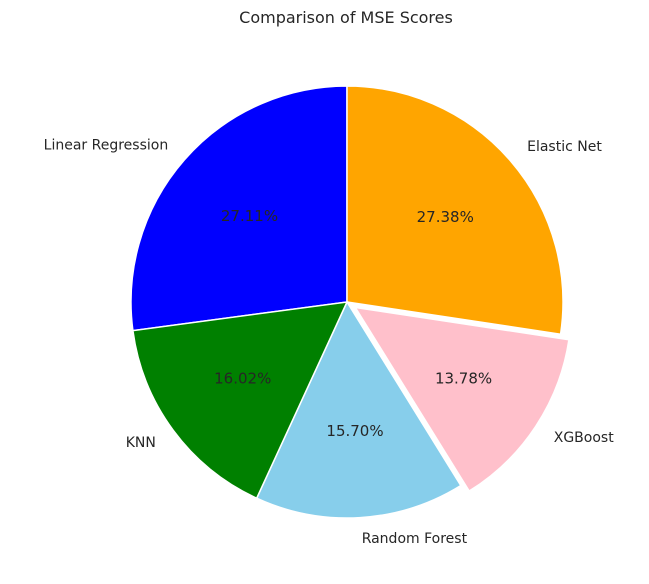  Describe the element at coordinates (249, 216) in the screenshot. I see `slice-value-linear-regression: 27.11%` at that location.